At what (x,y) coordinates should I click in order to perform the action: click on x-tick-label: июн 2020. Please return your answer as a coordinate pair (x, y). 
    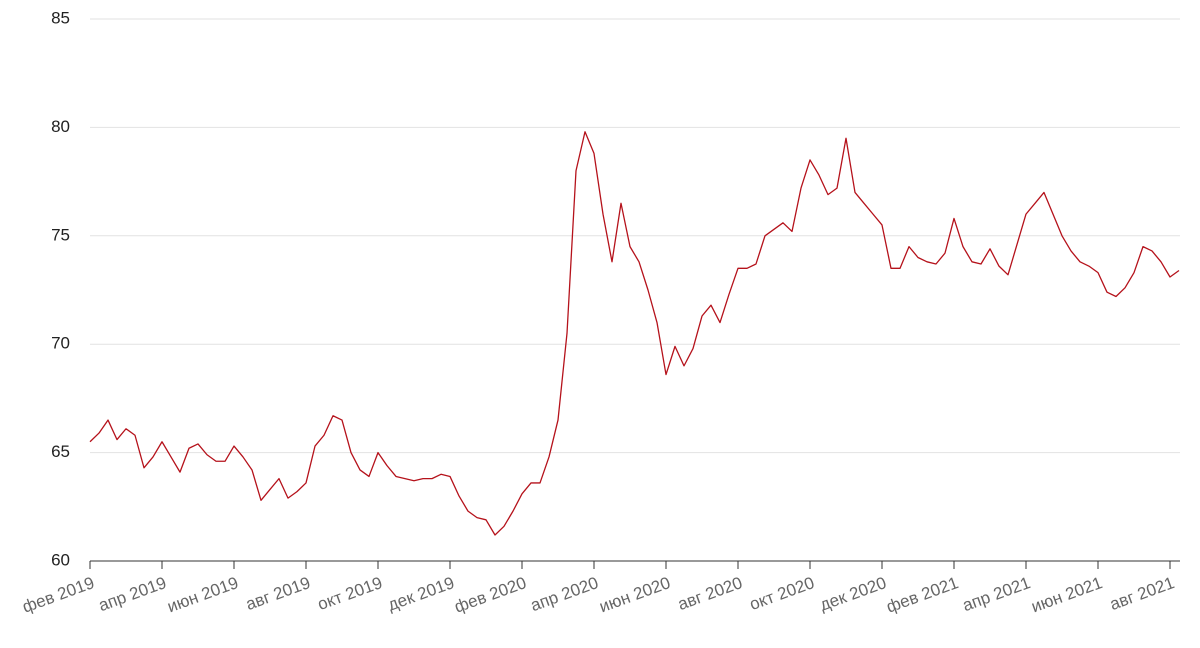
    Looking at the image, I should click on (635, 594).